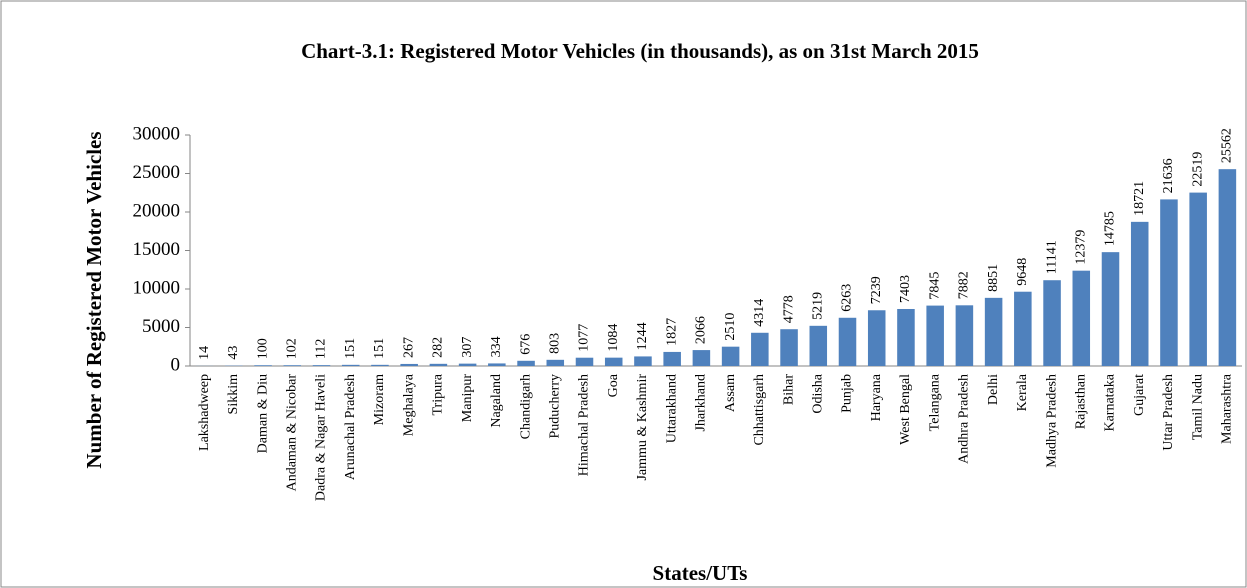 Image resolution: width=1247 pixels, height=588 pixels. What do you see at coordinates (496, 346) in the screenshot?
I see `data-label: 334` at bounding box center [496, 346].